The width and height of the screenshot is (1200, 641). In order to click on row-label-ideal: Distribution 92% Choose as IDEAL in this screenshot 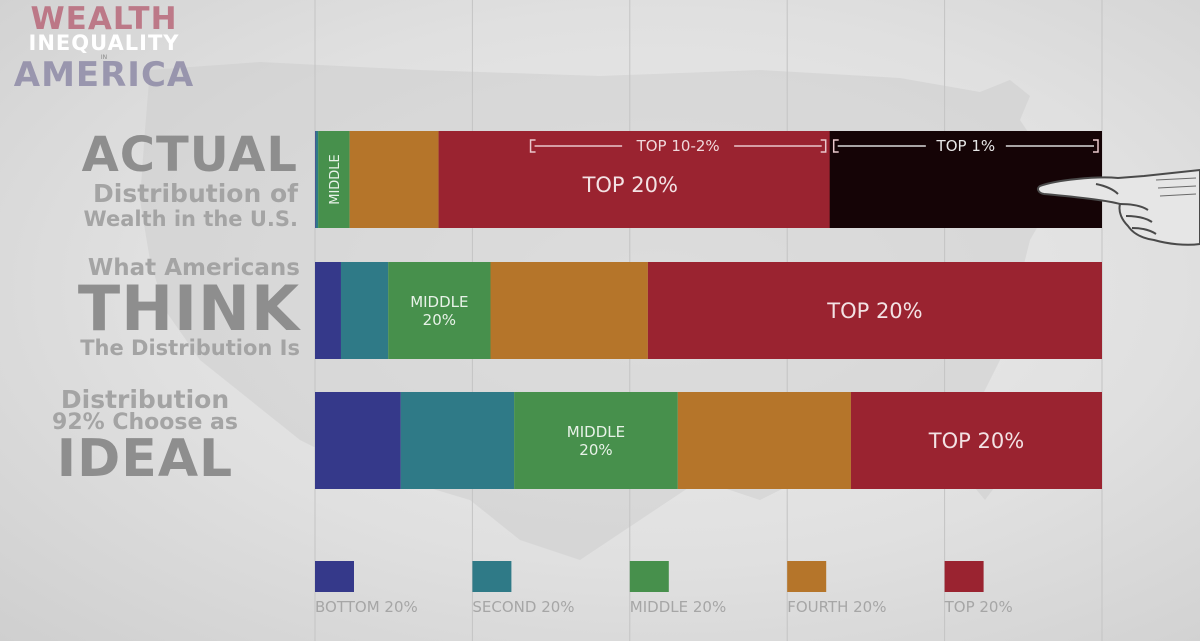, I will do `click(145, 436)`.